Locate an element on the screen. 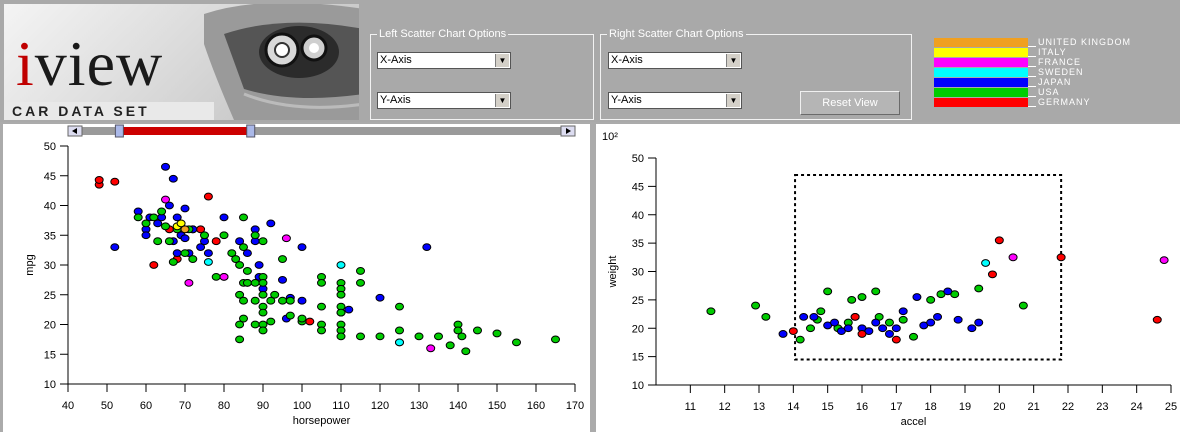 The width and height of the screenshot is (1180, 432). right-x-axis-select: X-Axis ▼ is located at coordinates (675, 60).